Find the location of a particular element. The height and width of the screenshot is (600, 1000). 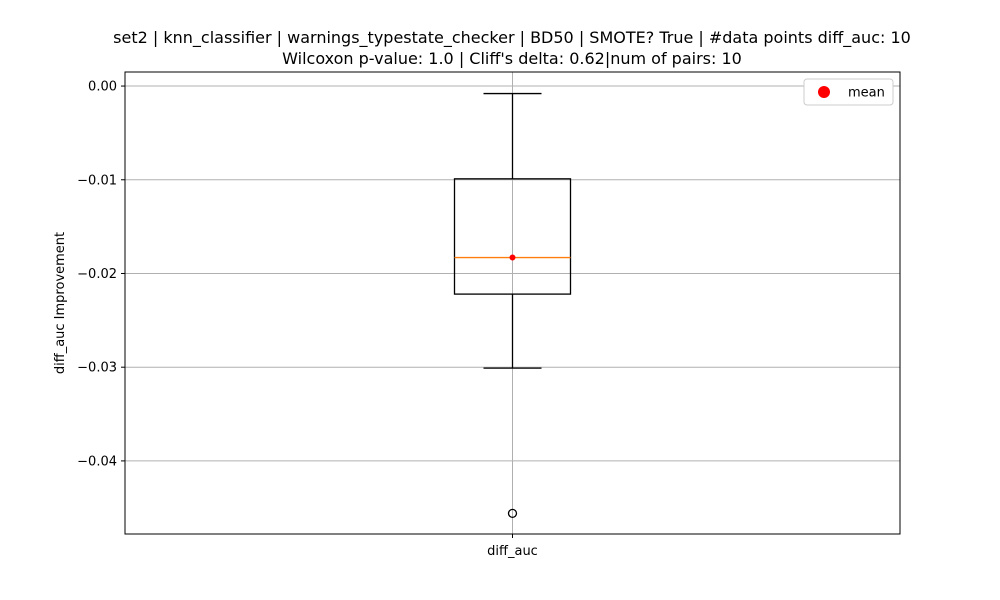

y-tick-label: −0.04 is located at coordinates (97, 461).